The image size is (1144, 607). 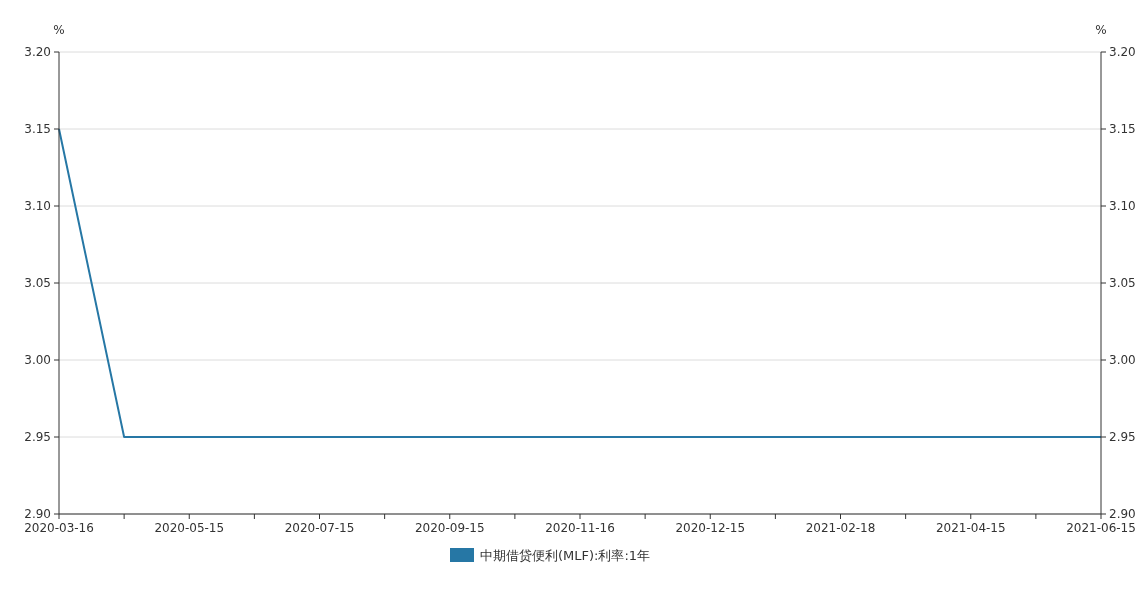 What do you see at coordinates (1122, 52) in the screenshot?
I see `y2-tick-label: 3.20` at bounding box center [1122, 52].